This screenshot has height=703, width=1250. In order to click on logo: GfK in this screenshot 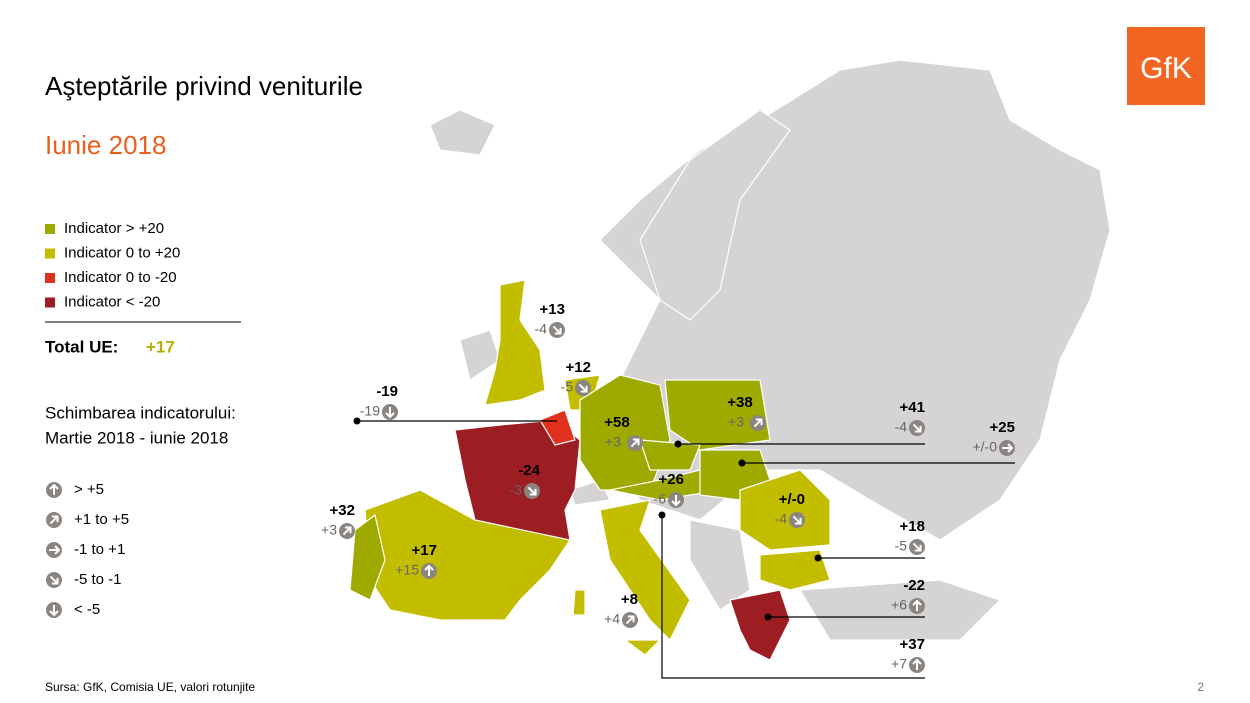, I will do `click(1166, 66)`.